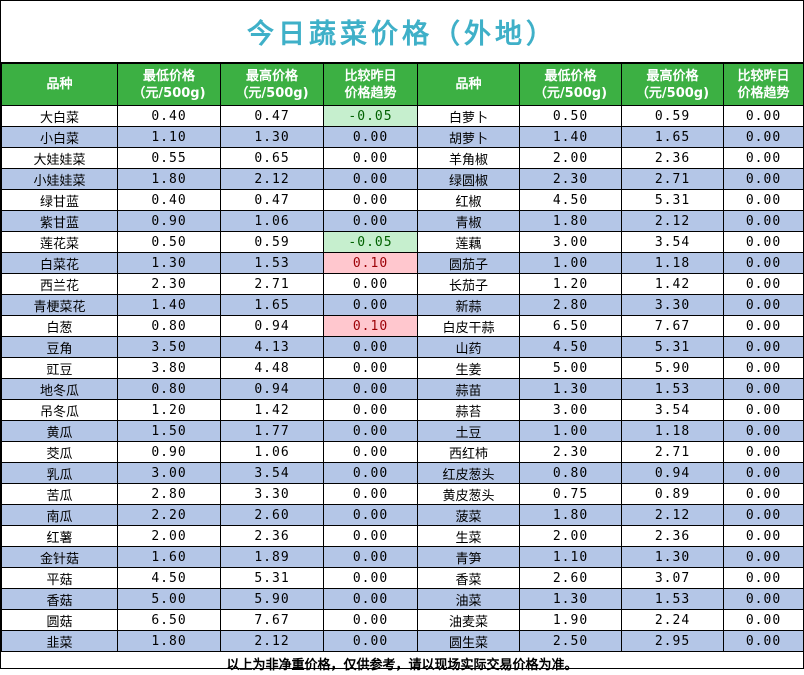 The image size is (804, 675). What do you see at coordinates (272, 242) in the screenshot?
I see `cell-max-price-left: 0.59` at bounding box center [272, 242].